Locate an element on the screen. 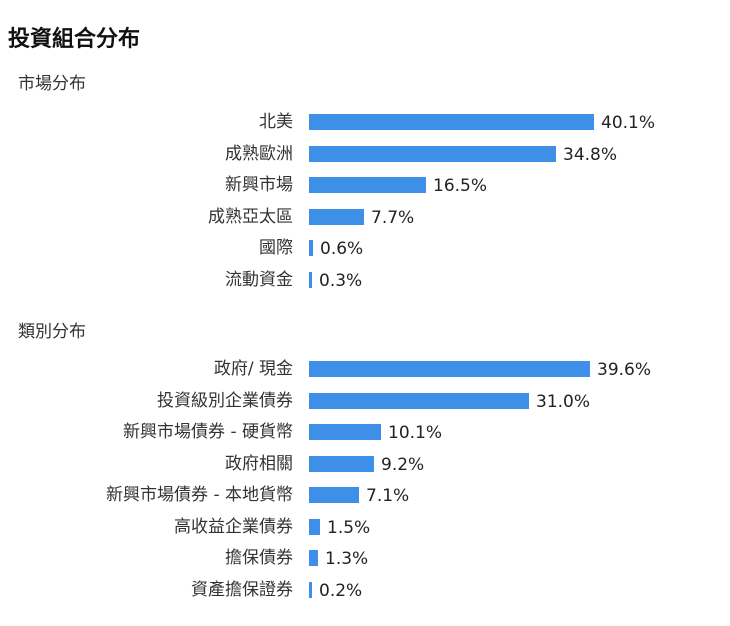 The image size is (730, 626). bar-row: 政府相關 9.2% is located at coordinates (365, 464).